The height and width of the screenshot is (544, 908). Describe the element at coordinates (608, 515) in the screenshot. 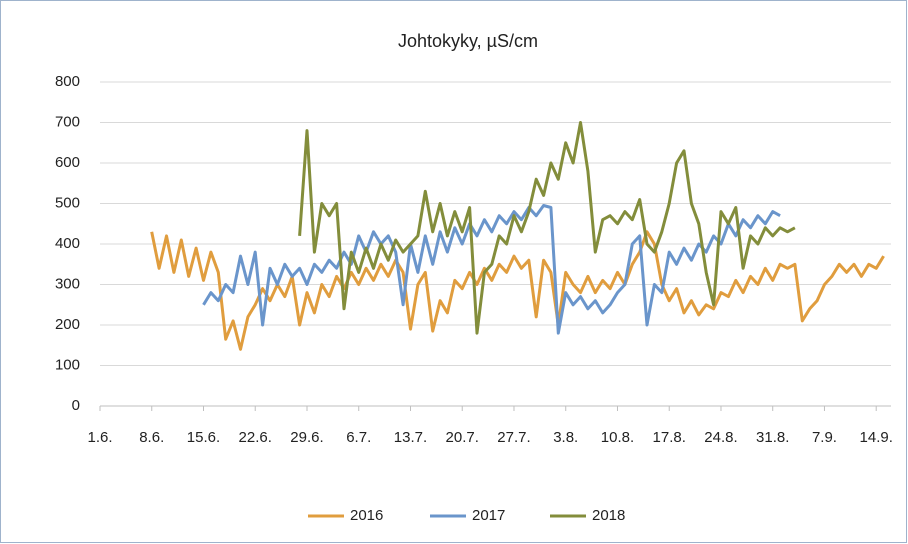

I see `legend-label: 2018` at that location.